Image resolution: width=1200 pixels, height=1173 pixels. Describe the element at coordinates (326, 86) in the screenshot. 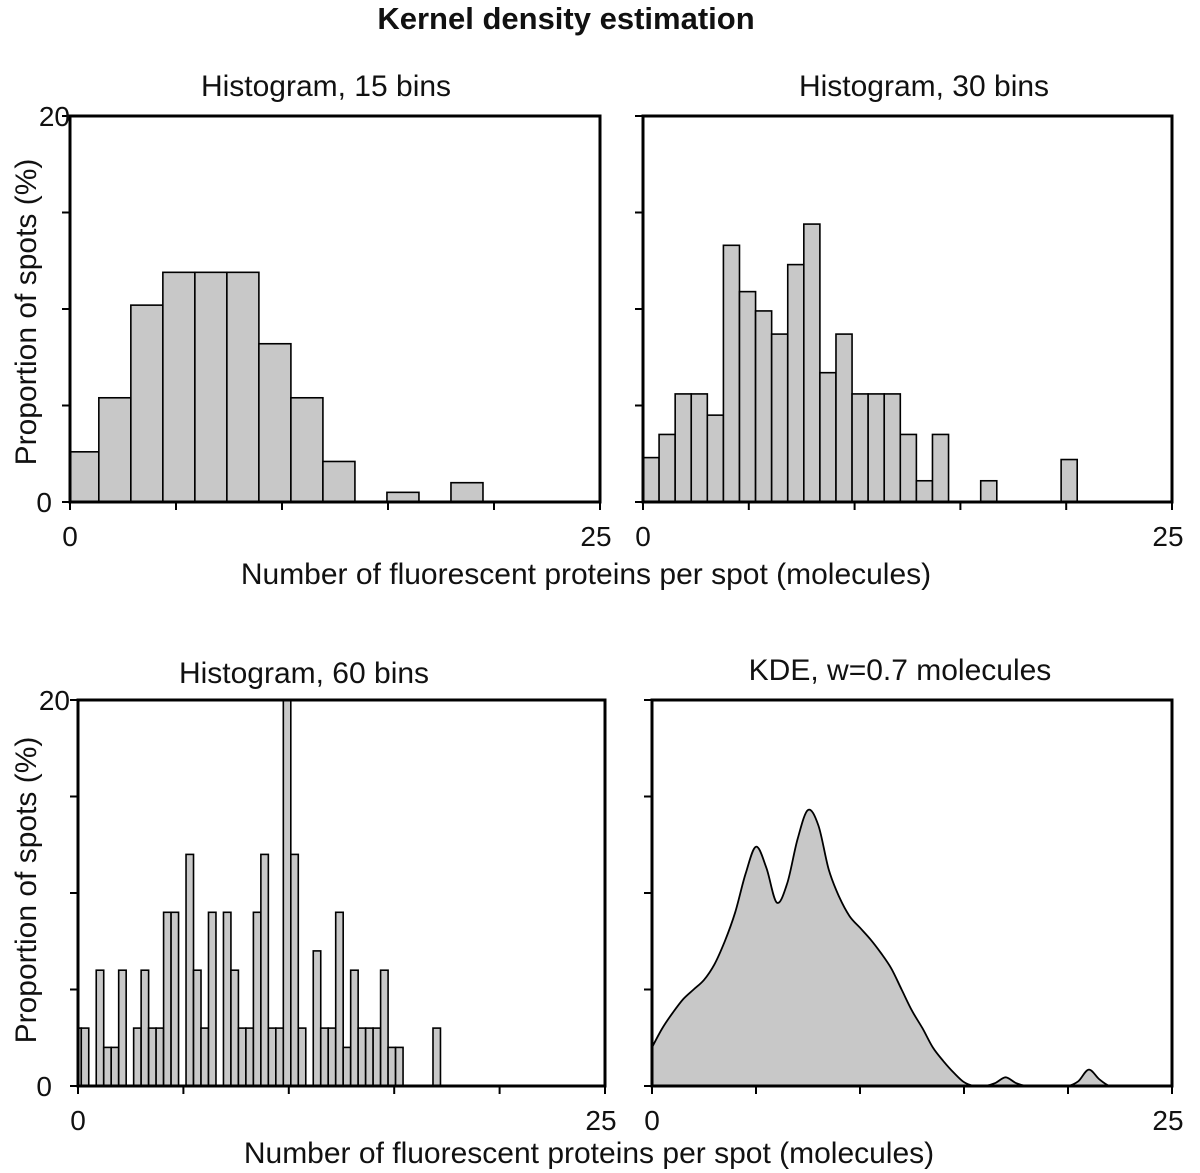

I see `panel-title: Histogram, 15 bins` at that location.